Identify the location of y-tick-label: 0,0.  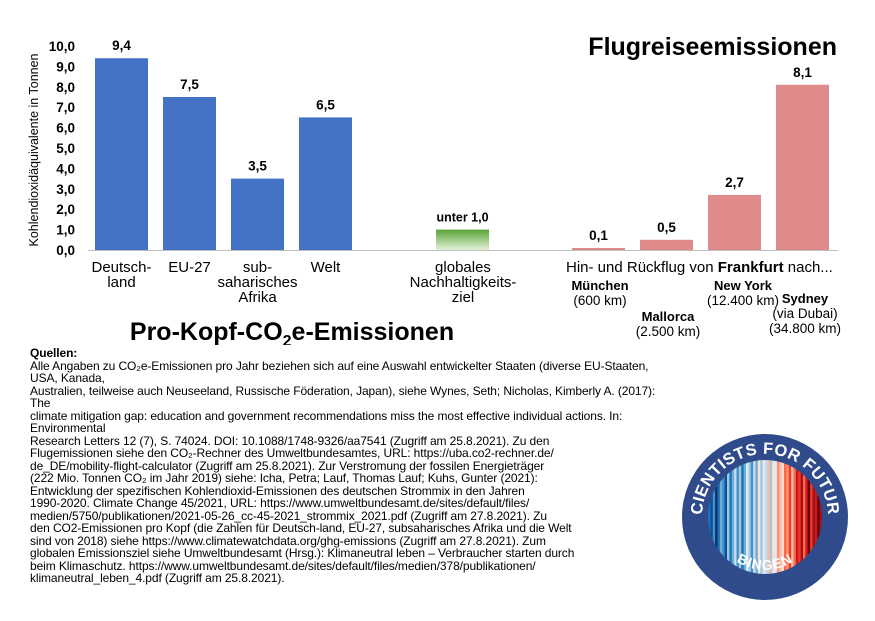
(65, 250).